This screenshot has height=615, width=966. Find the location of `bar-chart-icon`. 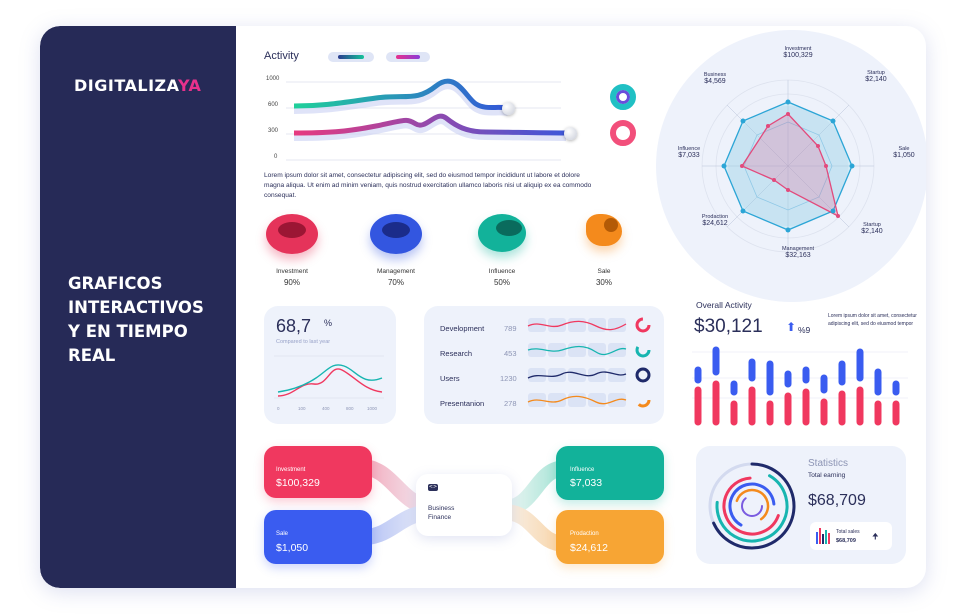

bar-chart-icon is located at coordinates (824, 536).